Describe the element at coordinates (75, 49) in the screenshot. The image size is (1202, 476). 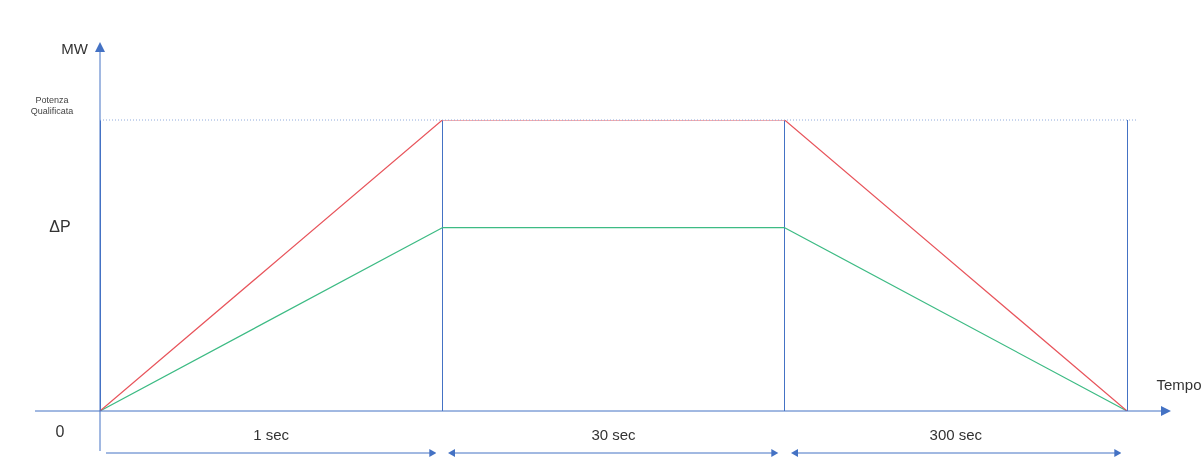
I see `y-axis-title: MW` at that location.